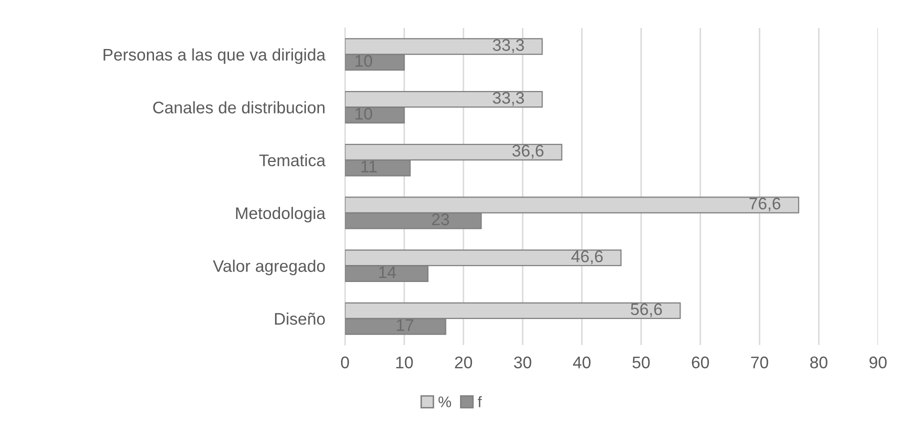 The height and width of the screenshot is (421, 903). Describe the element at coordinates (215, 56) in the screenshot. I see `y-tick-label: Personas a las que va dirigida` at that location.